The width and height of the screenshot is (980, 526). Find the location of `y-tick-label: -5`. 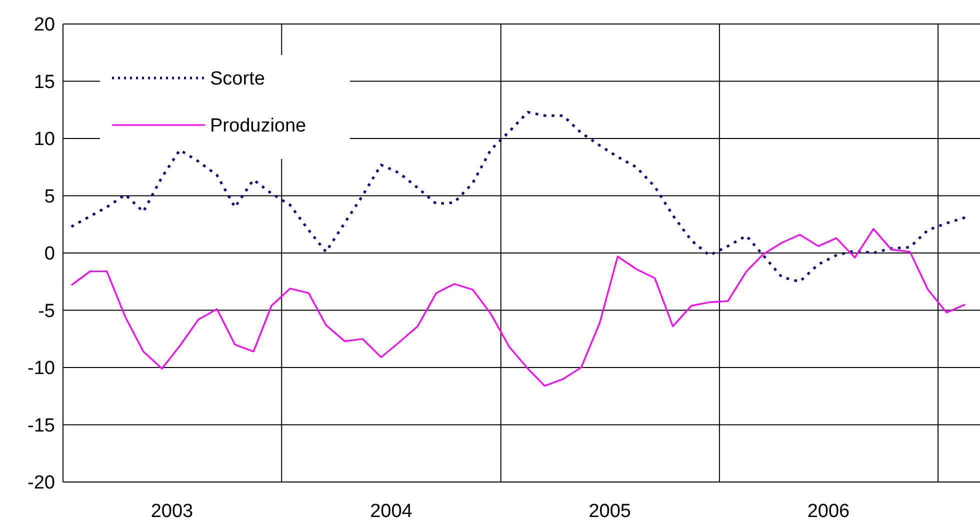

y-tick-label: -5 is located at coordinates (46, 311).